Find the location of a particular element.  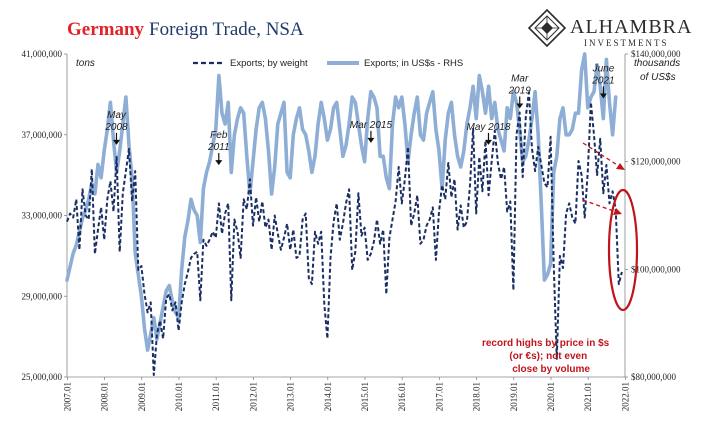

right-tick-label: $100,000,000 is located at coordinates (656, 269).